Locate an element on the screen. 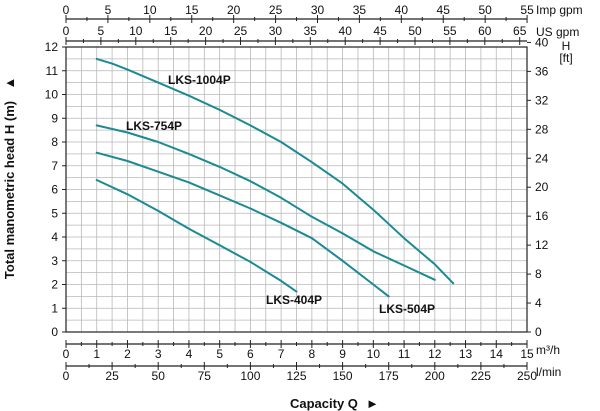 The width and height of the screenshot is (600, 411). bottom-m3h-tick-label: 15 is located at coordinates (527, 354).